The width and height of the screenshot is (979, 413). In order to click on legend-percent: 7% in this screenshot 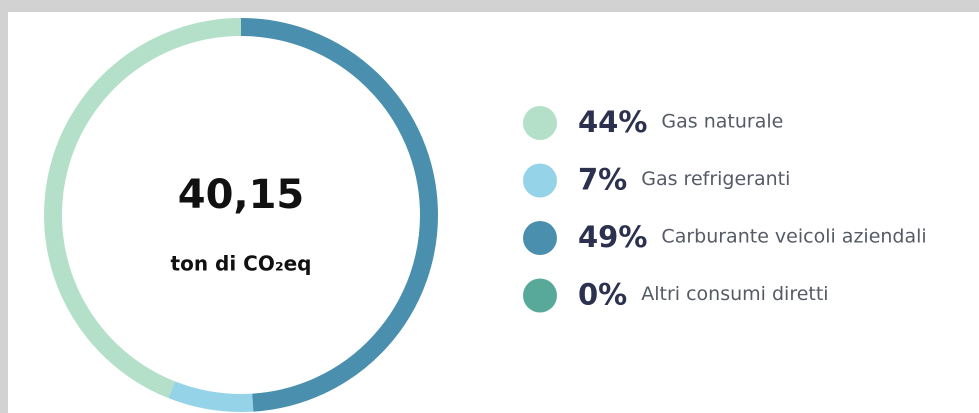, I will do `click(602, 180)`.